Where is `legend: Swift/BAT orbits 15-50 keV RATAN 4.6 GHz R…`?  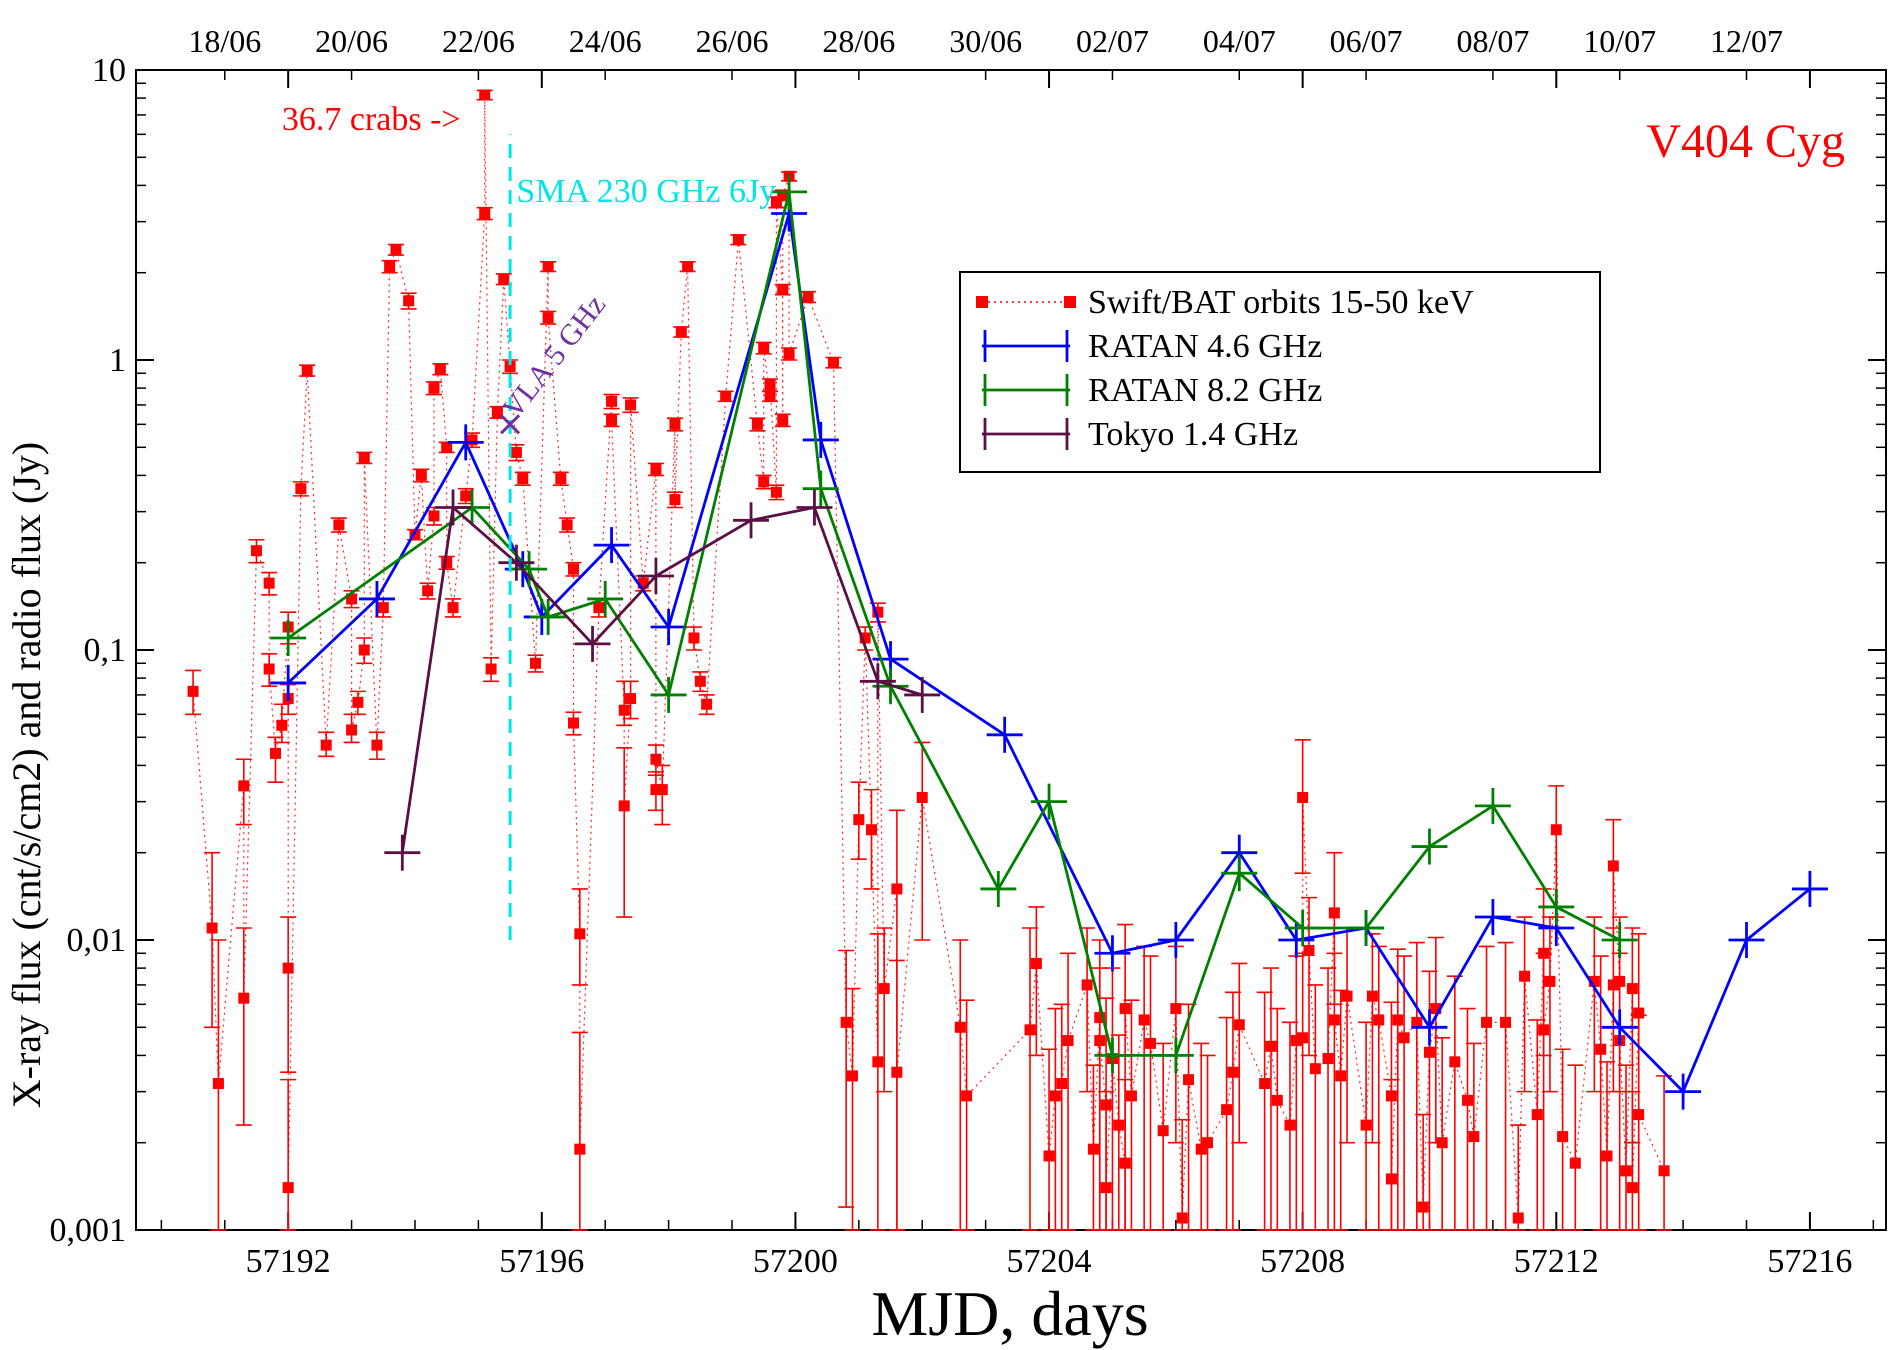
legend: Swift/BAT orbits 15-50 keV RATAN 4.6 GHz R… is located at coordinates (1280, 372).